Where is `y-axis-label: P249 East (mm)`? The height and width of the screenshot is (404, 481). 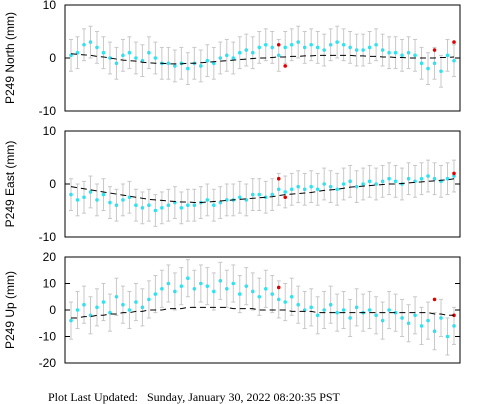
y-axis-label: P249 East (mm) is located at coordinates (10, 184).